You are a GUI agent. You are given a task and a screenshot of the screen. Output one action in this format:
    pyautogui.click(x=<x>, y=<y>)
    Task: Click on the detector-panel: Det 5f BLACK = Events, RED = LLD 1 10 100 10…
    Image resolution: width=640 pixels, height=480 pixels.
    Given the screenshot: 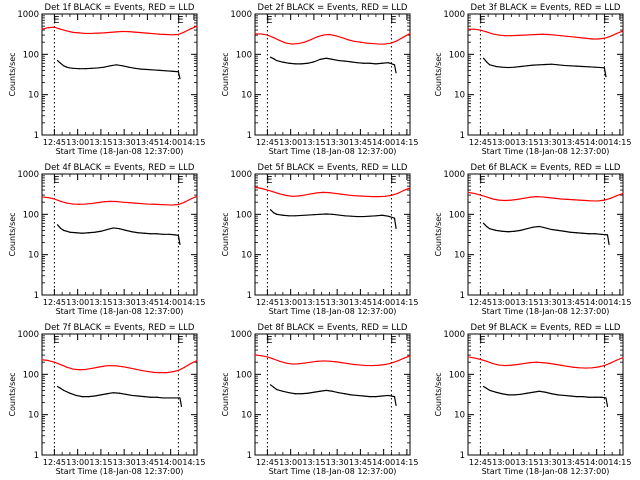 What is the action you would take?
    pyautogui.click(x=319, y=239)
    